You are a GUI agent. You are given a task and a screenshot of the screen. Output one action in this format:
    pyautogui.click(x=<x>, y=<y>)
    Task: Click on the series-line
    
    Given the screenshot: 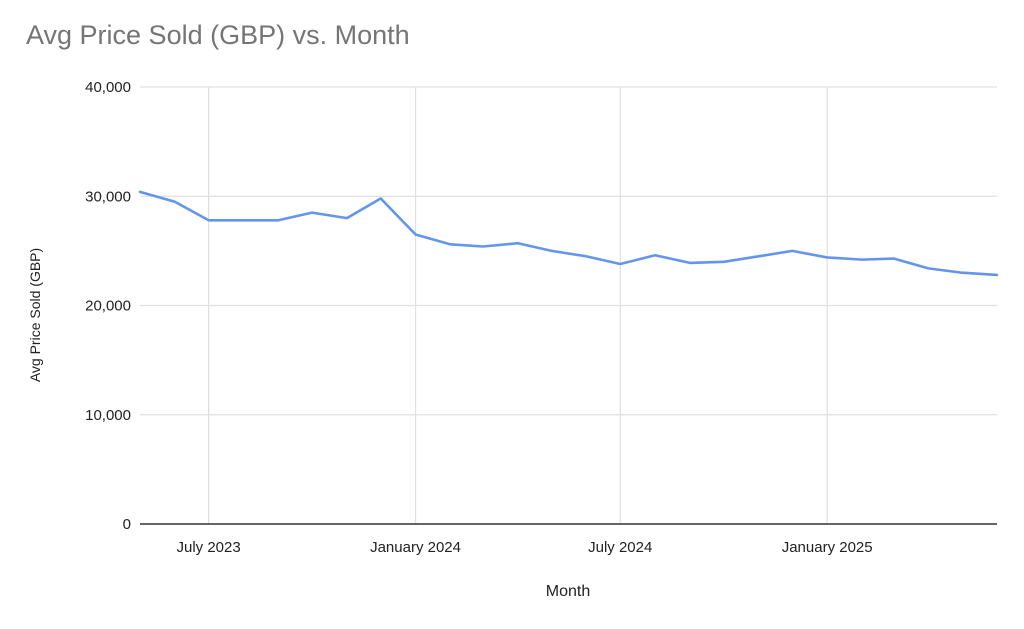 What is the action you would take?
    pyautogui.click(x=568, y=233)
    